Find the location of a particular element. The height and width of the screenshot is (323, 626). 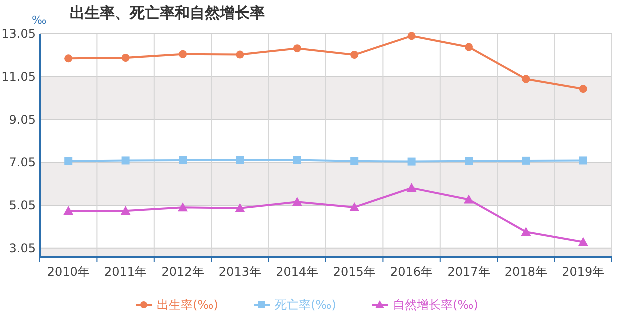

y-tick-label: 11.05 is located at coordinates (19, 77).